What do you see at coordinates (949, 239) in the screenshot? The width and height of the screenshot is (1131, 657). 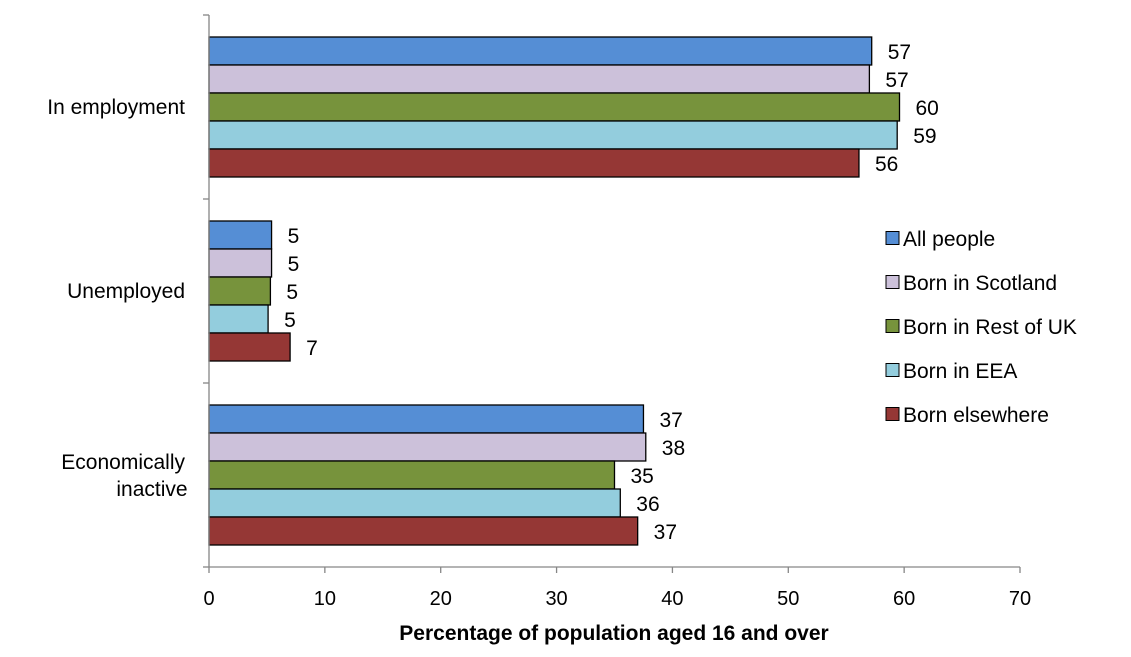 I see `legend-label-0: All people` at bounding box center [949, 239].